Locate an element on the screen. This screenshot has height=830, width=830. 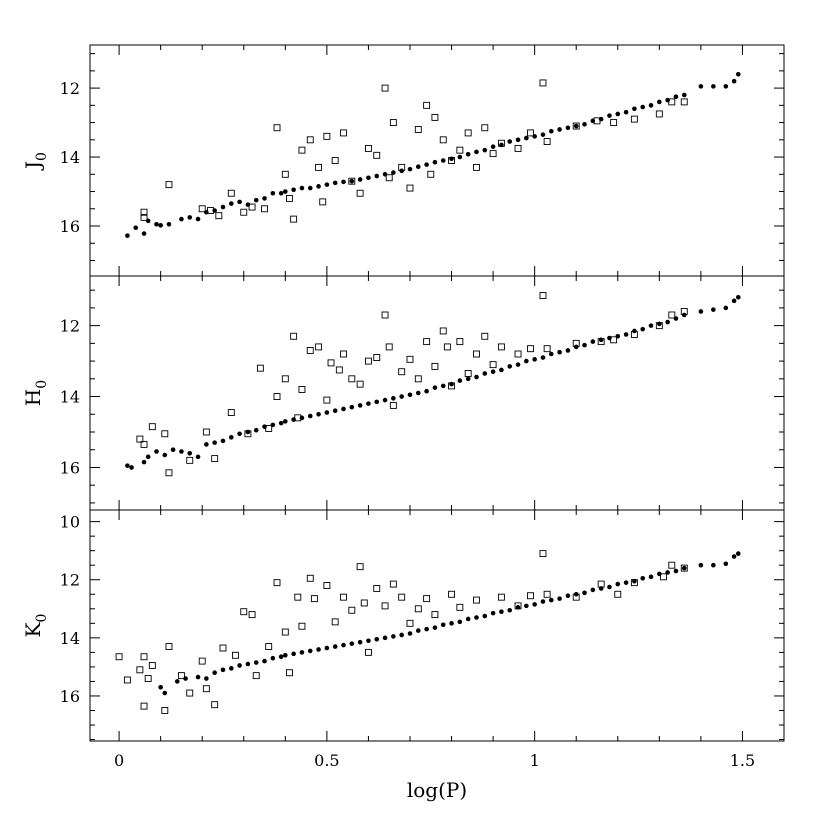
y-axis-label: J0 is located at coordinates (35, 161).